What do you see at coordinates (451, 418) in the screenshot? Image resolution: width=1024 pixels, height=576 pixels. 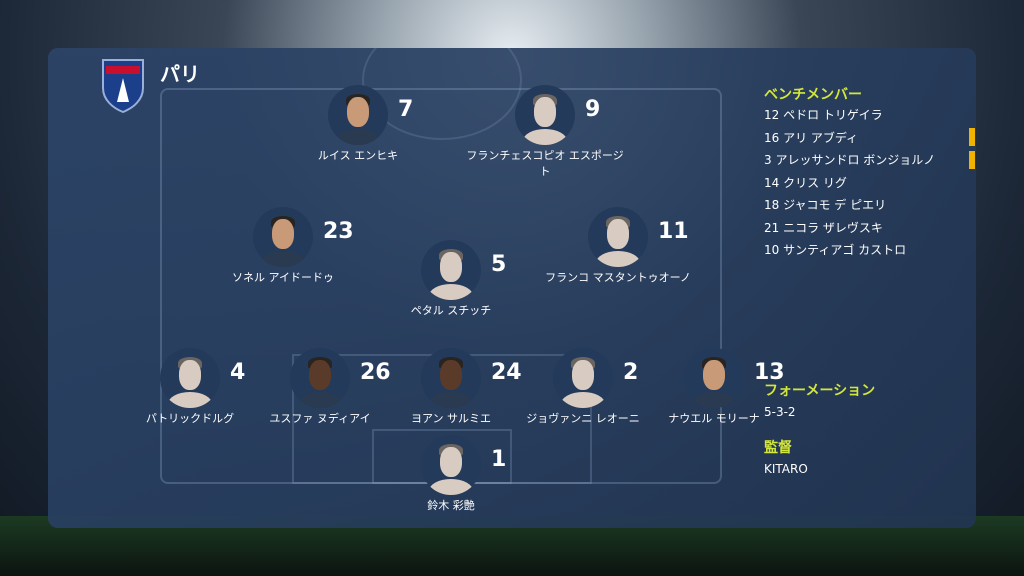 I see `player-name: ヨアン サルミエ` at bounding box center [451, 418].